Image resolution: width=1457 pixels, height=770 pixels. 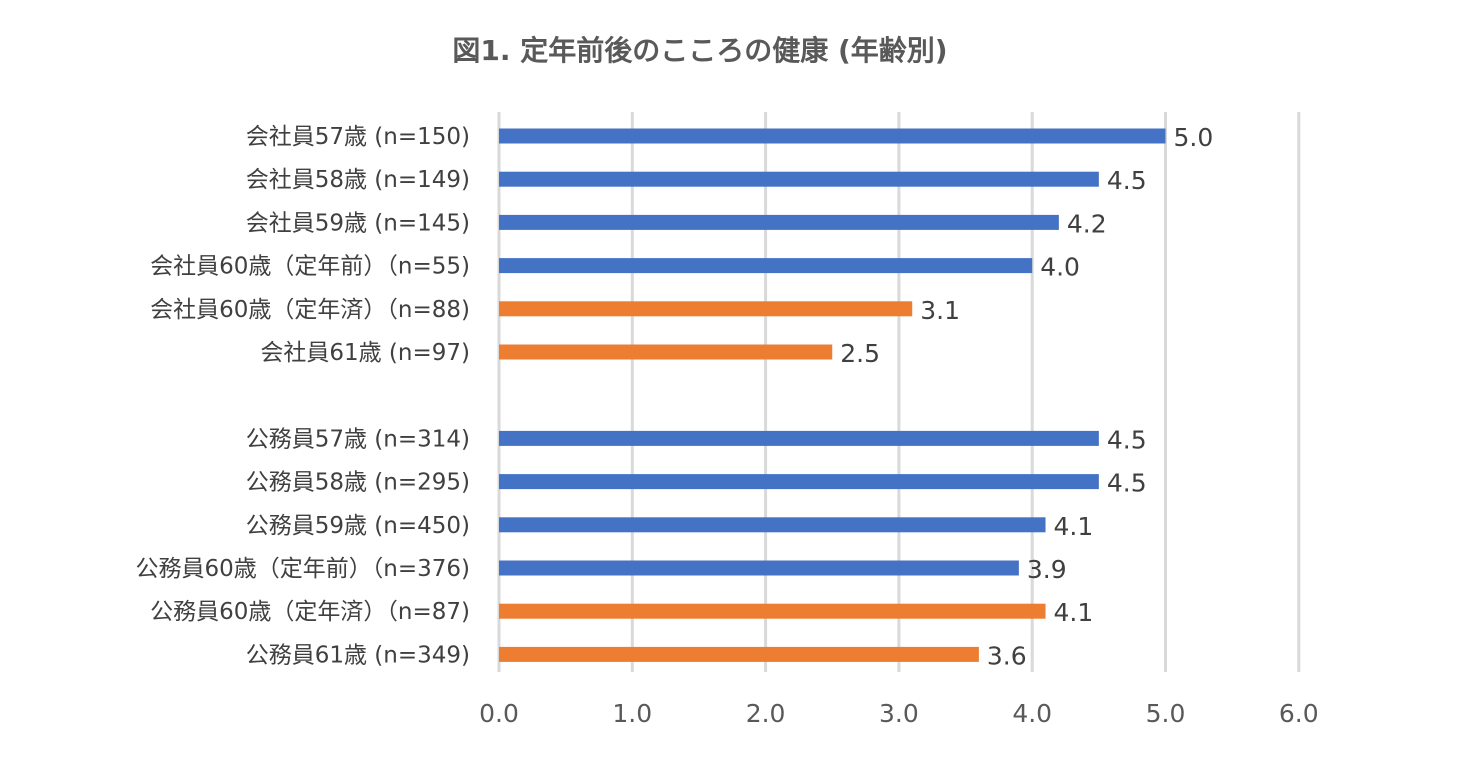 I want to click on category-label: 公務員60歳（定年前）（n=376), so click(x=303, y=569).